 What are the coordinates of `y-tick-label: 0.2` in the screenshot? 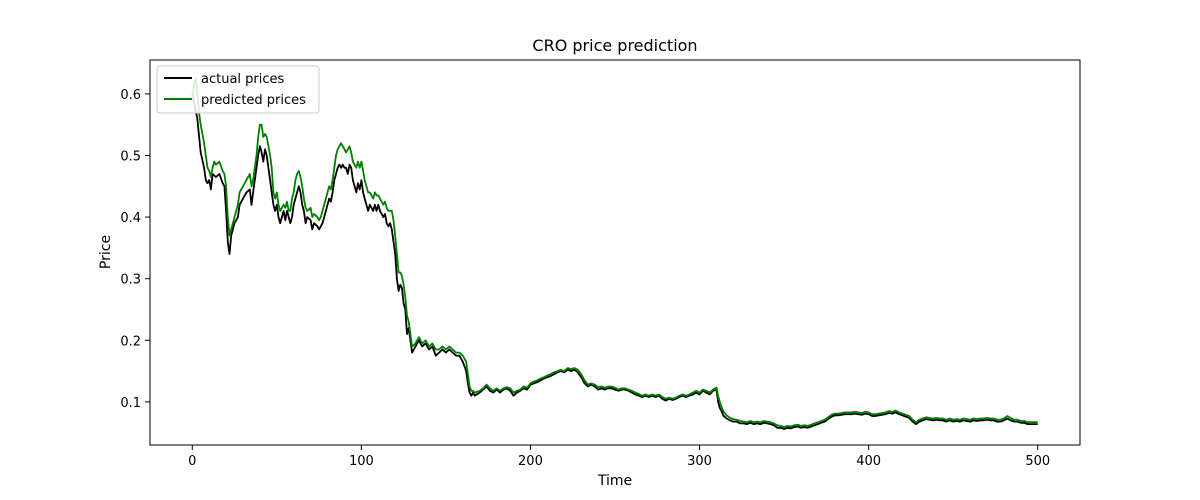 It's located at (130, 341).